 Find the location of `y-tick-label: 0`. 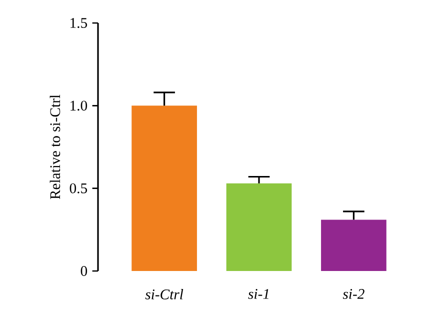

y-tick-label: 0 is located at coordinates (84, 271).